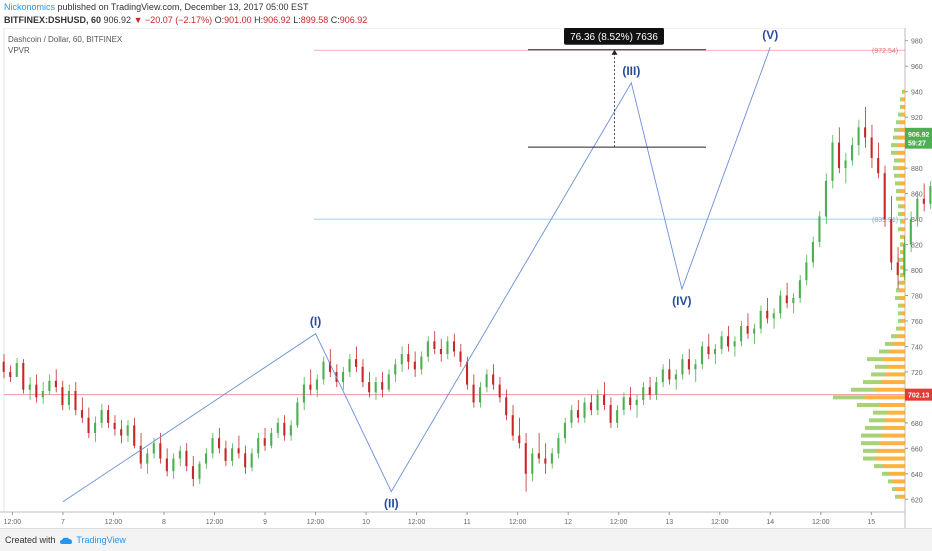  What do you see at coordinates (917, 246) in the screenshot?
I see `y-tick-label: 820` at bounding box center [917, 246].